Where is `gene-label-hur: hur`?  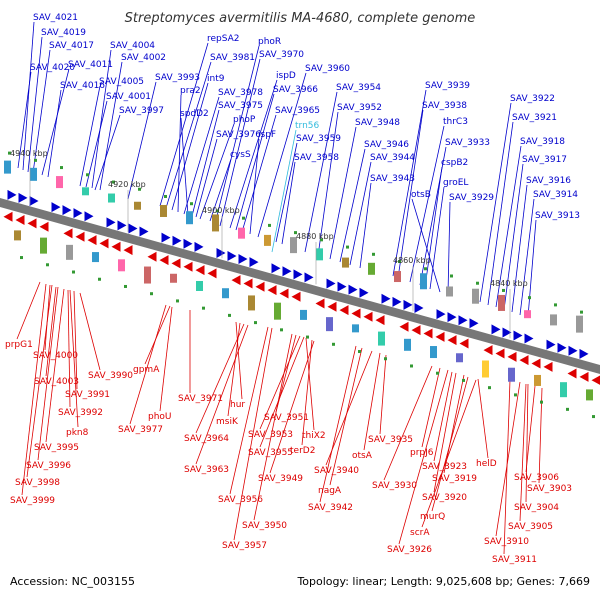 gene-label-hur: hur is located at coordinates (237, 405).